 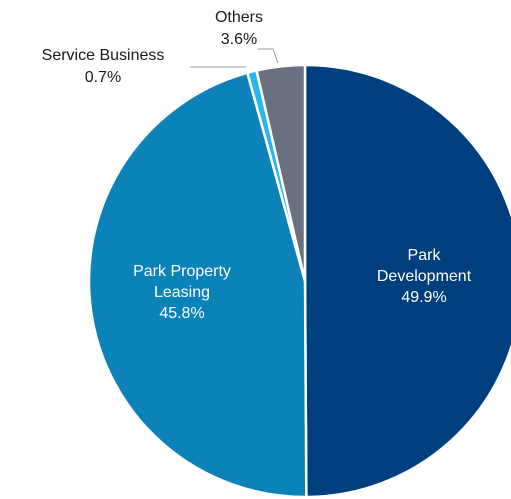 What do you see at coordinates (425, 255) in the screenshot?
I see `slice-name-label: Park` at bounding box center [425, 255].